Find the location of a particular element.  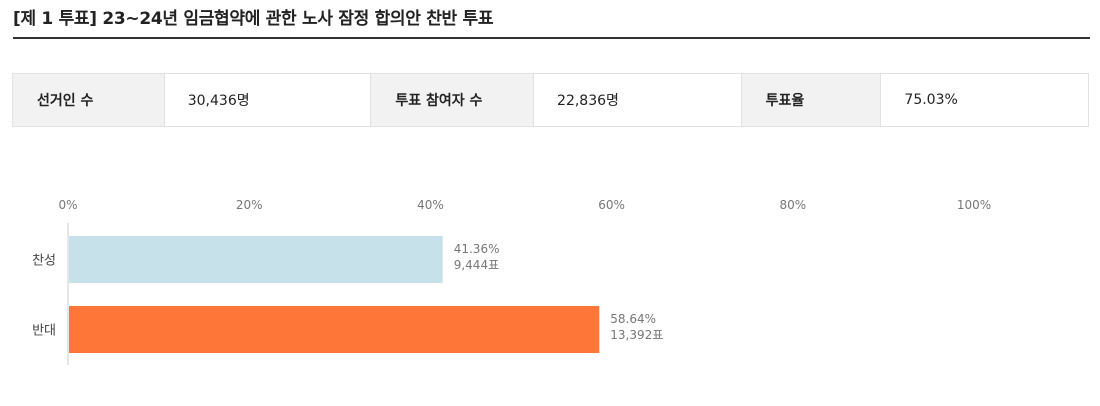

category-label: 찬성 is located at coordinates (44, 261).